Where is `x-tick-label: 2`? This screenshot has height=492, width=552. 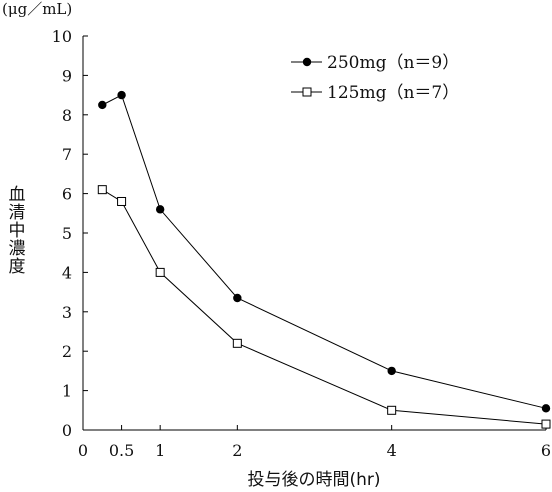
x-tick-label: 2 is located at coordinates (237, 450).